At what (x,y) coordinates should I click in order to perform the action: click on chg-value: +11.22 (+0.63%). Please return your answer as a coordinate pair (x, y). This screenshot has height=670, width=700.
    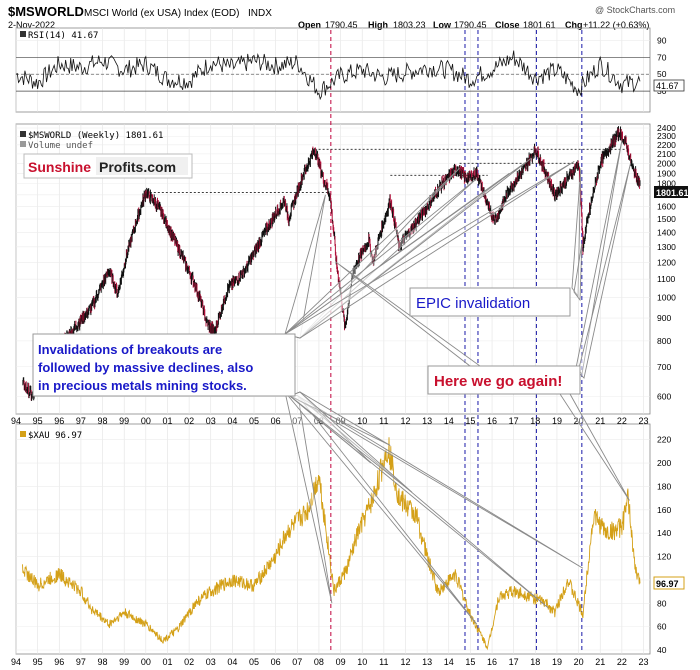
    Looking at the image, I should click on (616, 25).